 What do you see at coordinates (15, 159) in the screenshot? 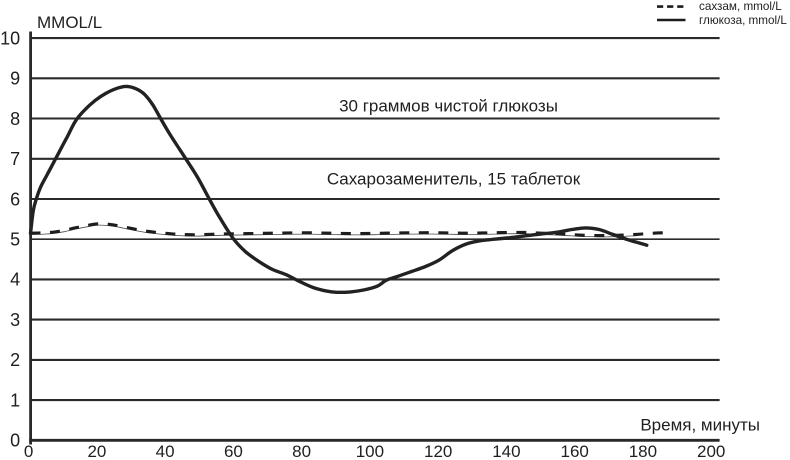
I see `svg-text: 7` at bounding box center [15, 159].